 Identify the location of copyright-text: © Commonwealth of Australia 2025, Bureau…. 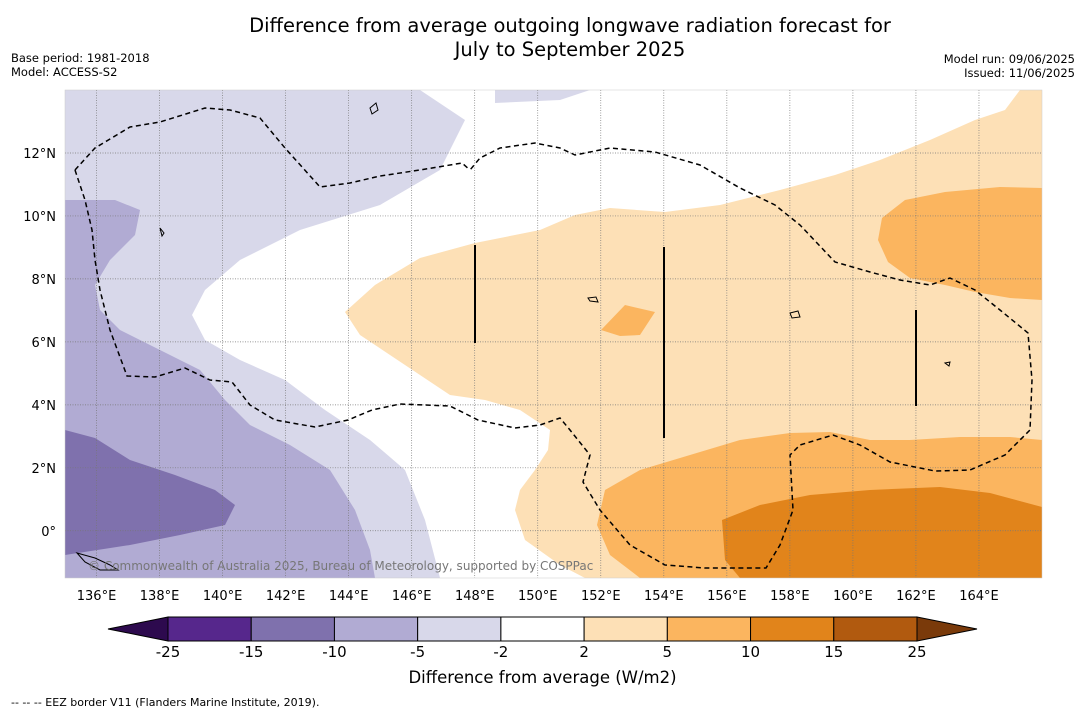
(340, 566).